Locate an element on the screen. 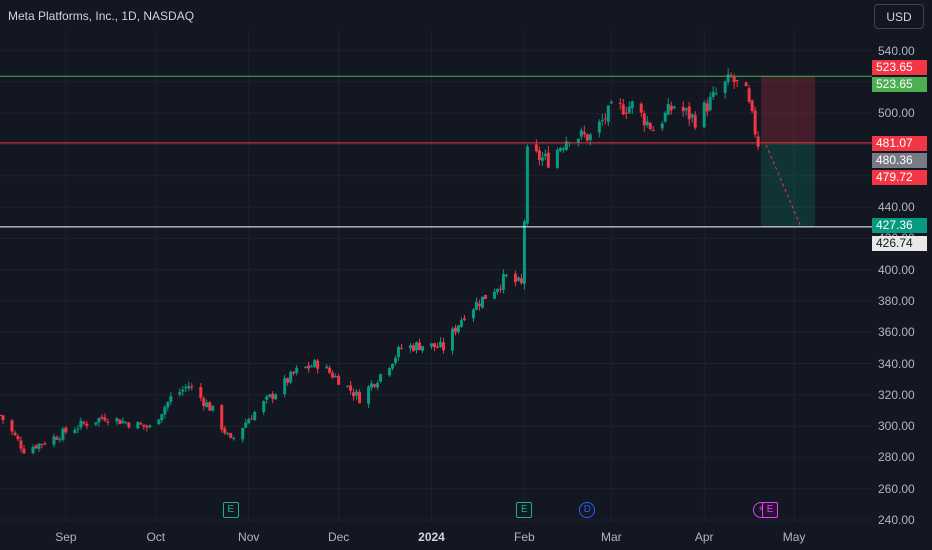  y-tick-label: 240.00 is located at coordinates (896, 520).